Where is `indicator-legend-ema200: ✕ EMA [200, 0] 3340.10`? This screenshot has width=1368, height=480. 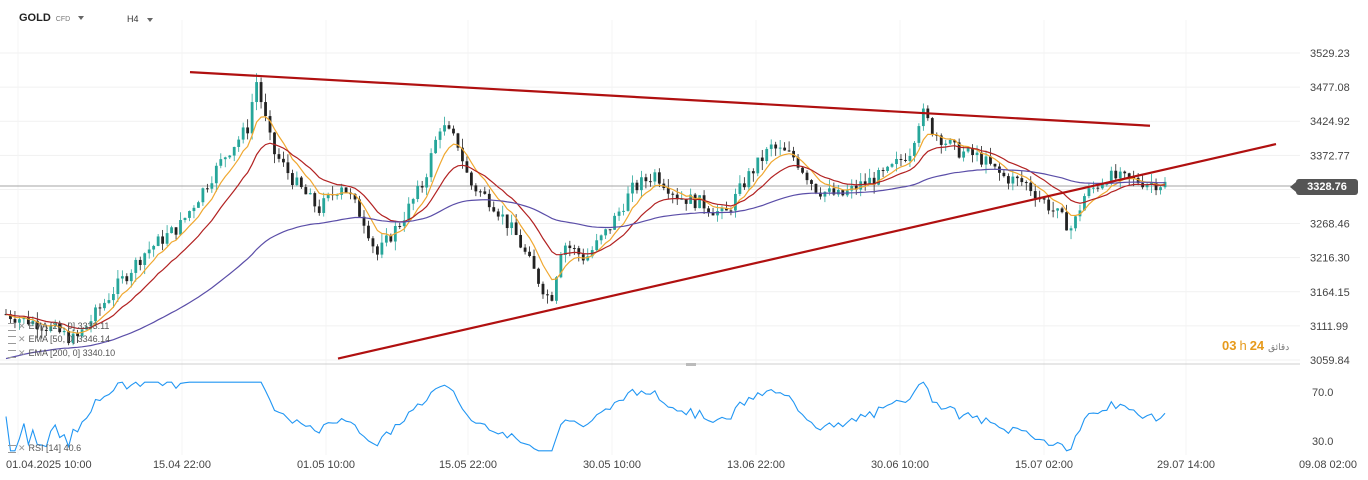
indicator-legend-ema200: ✕ EMA [200, 0] 3340.10 is located at coordinates (61, 353).